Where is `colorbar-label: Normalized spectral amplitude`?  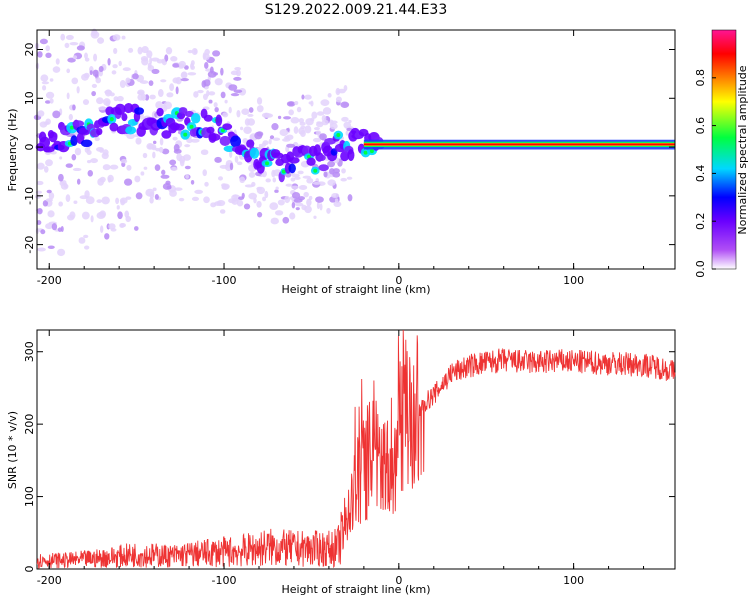 colorbar-label: Normalized spectral amplitude is located at coordinates (742, 149).